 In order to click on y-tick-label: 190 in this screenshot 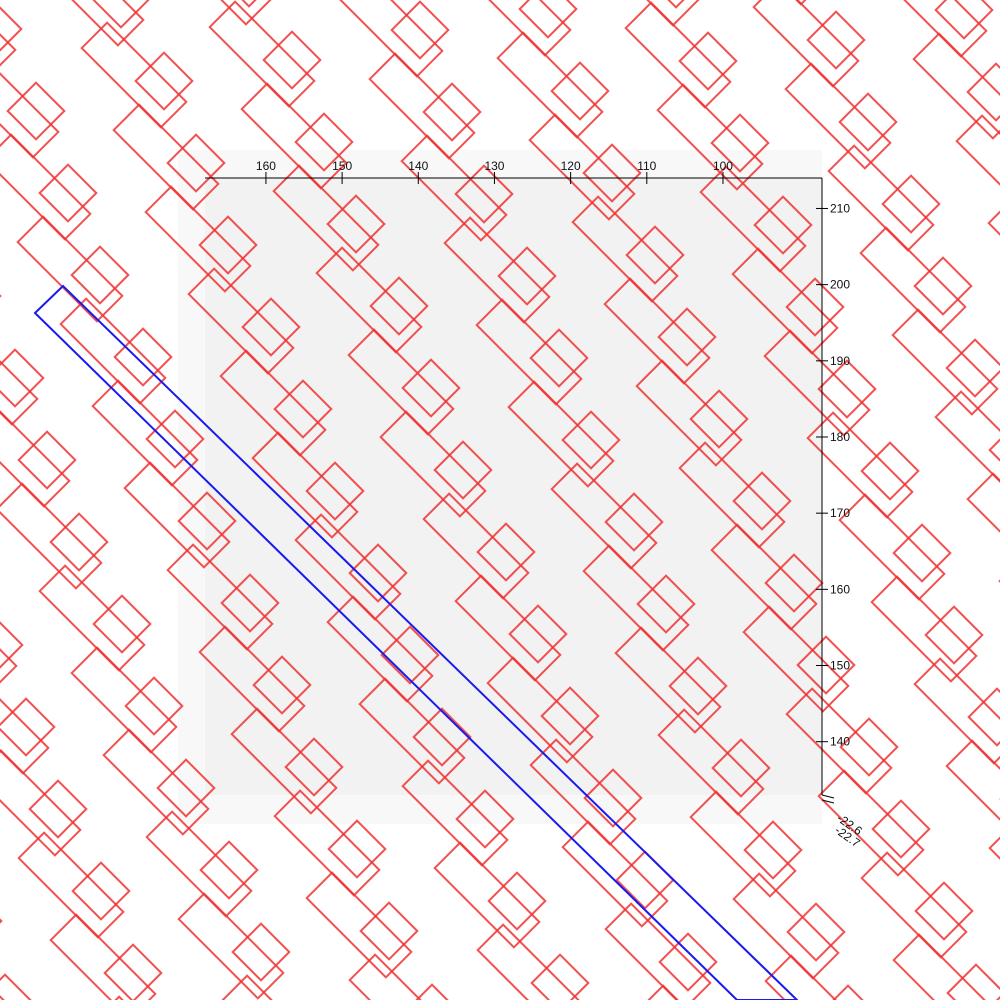, I will do `click(840, 361)`.